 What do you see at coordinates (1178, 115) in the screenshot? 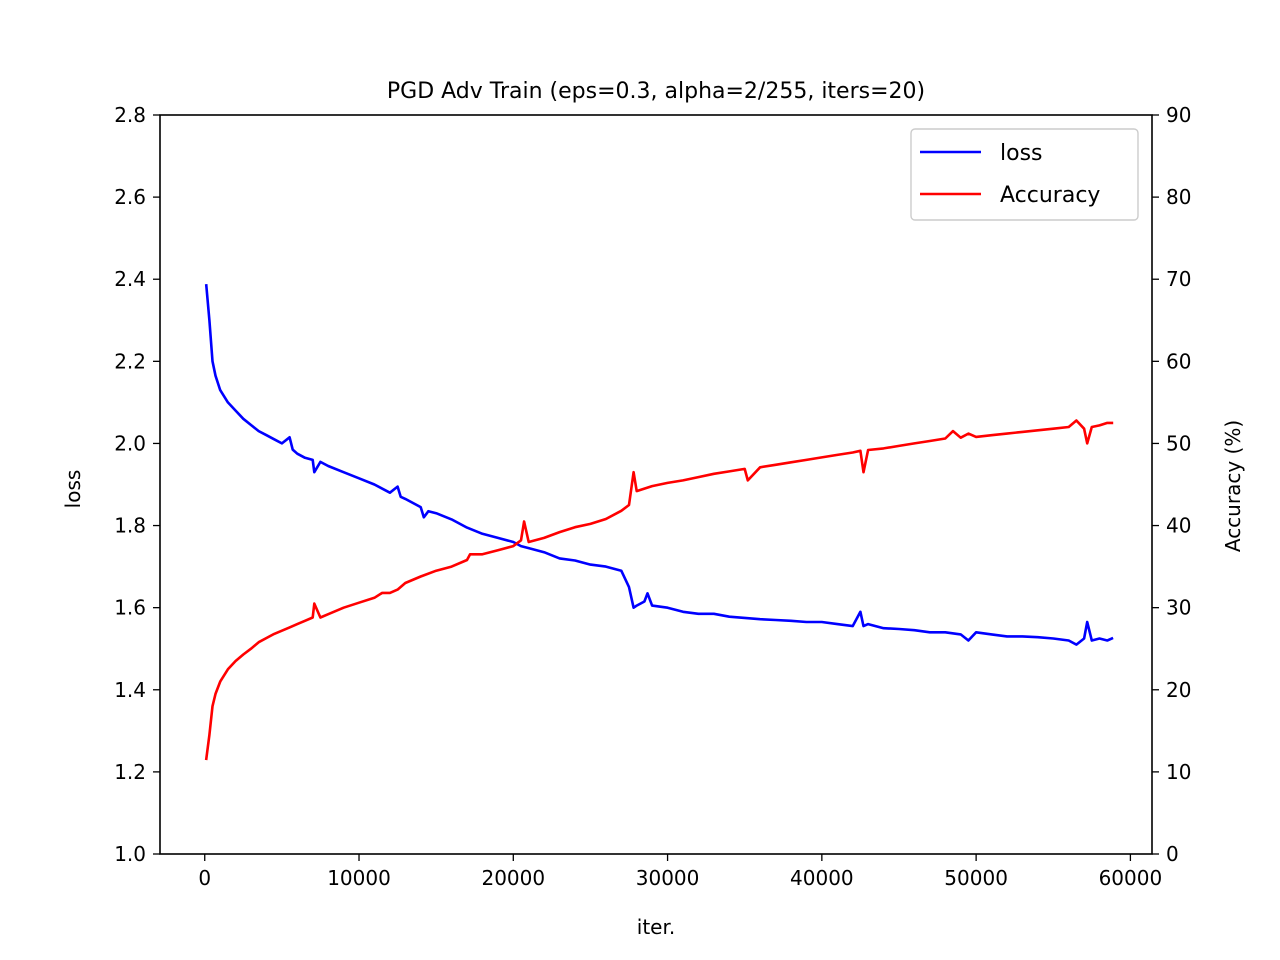
I see `right-tick-label: 90` at bounding box center [1178, 115].